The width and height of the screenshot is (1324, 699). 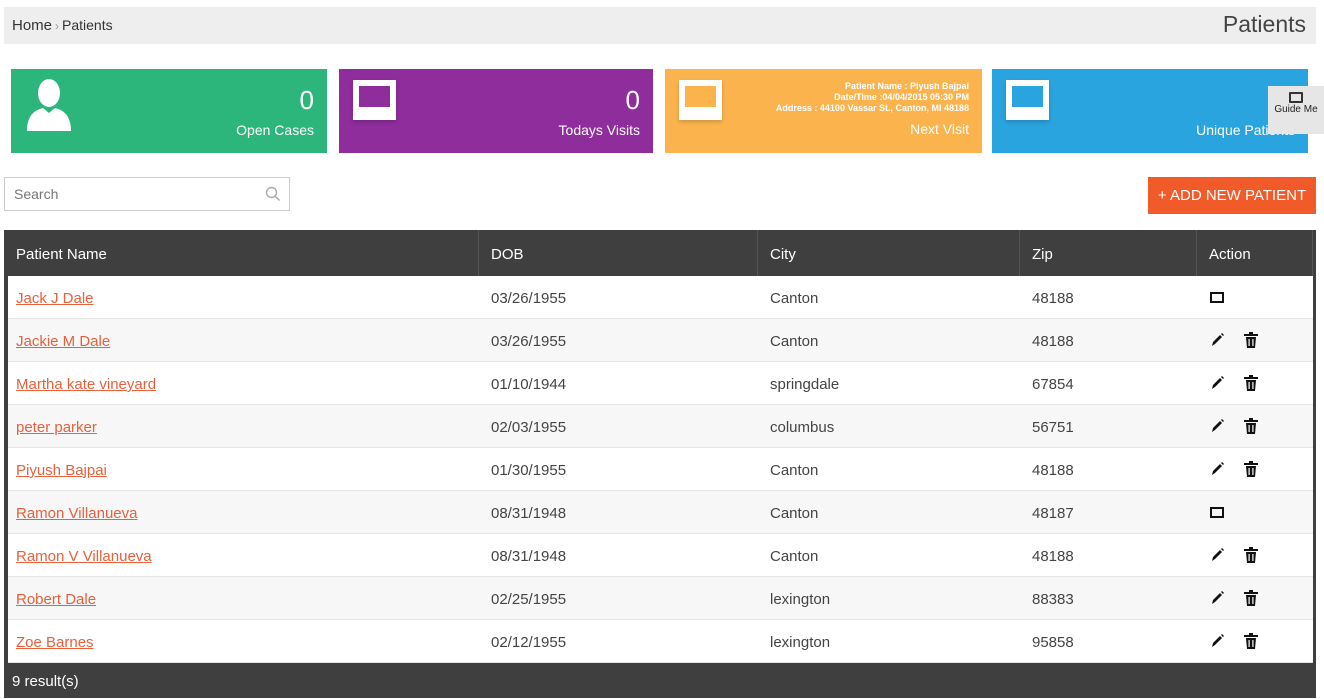 I want to click on cell-zip: 56751, so click(x=1053, y=427).